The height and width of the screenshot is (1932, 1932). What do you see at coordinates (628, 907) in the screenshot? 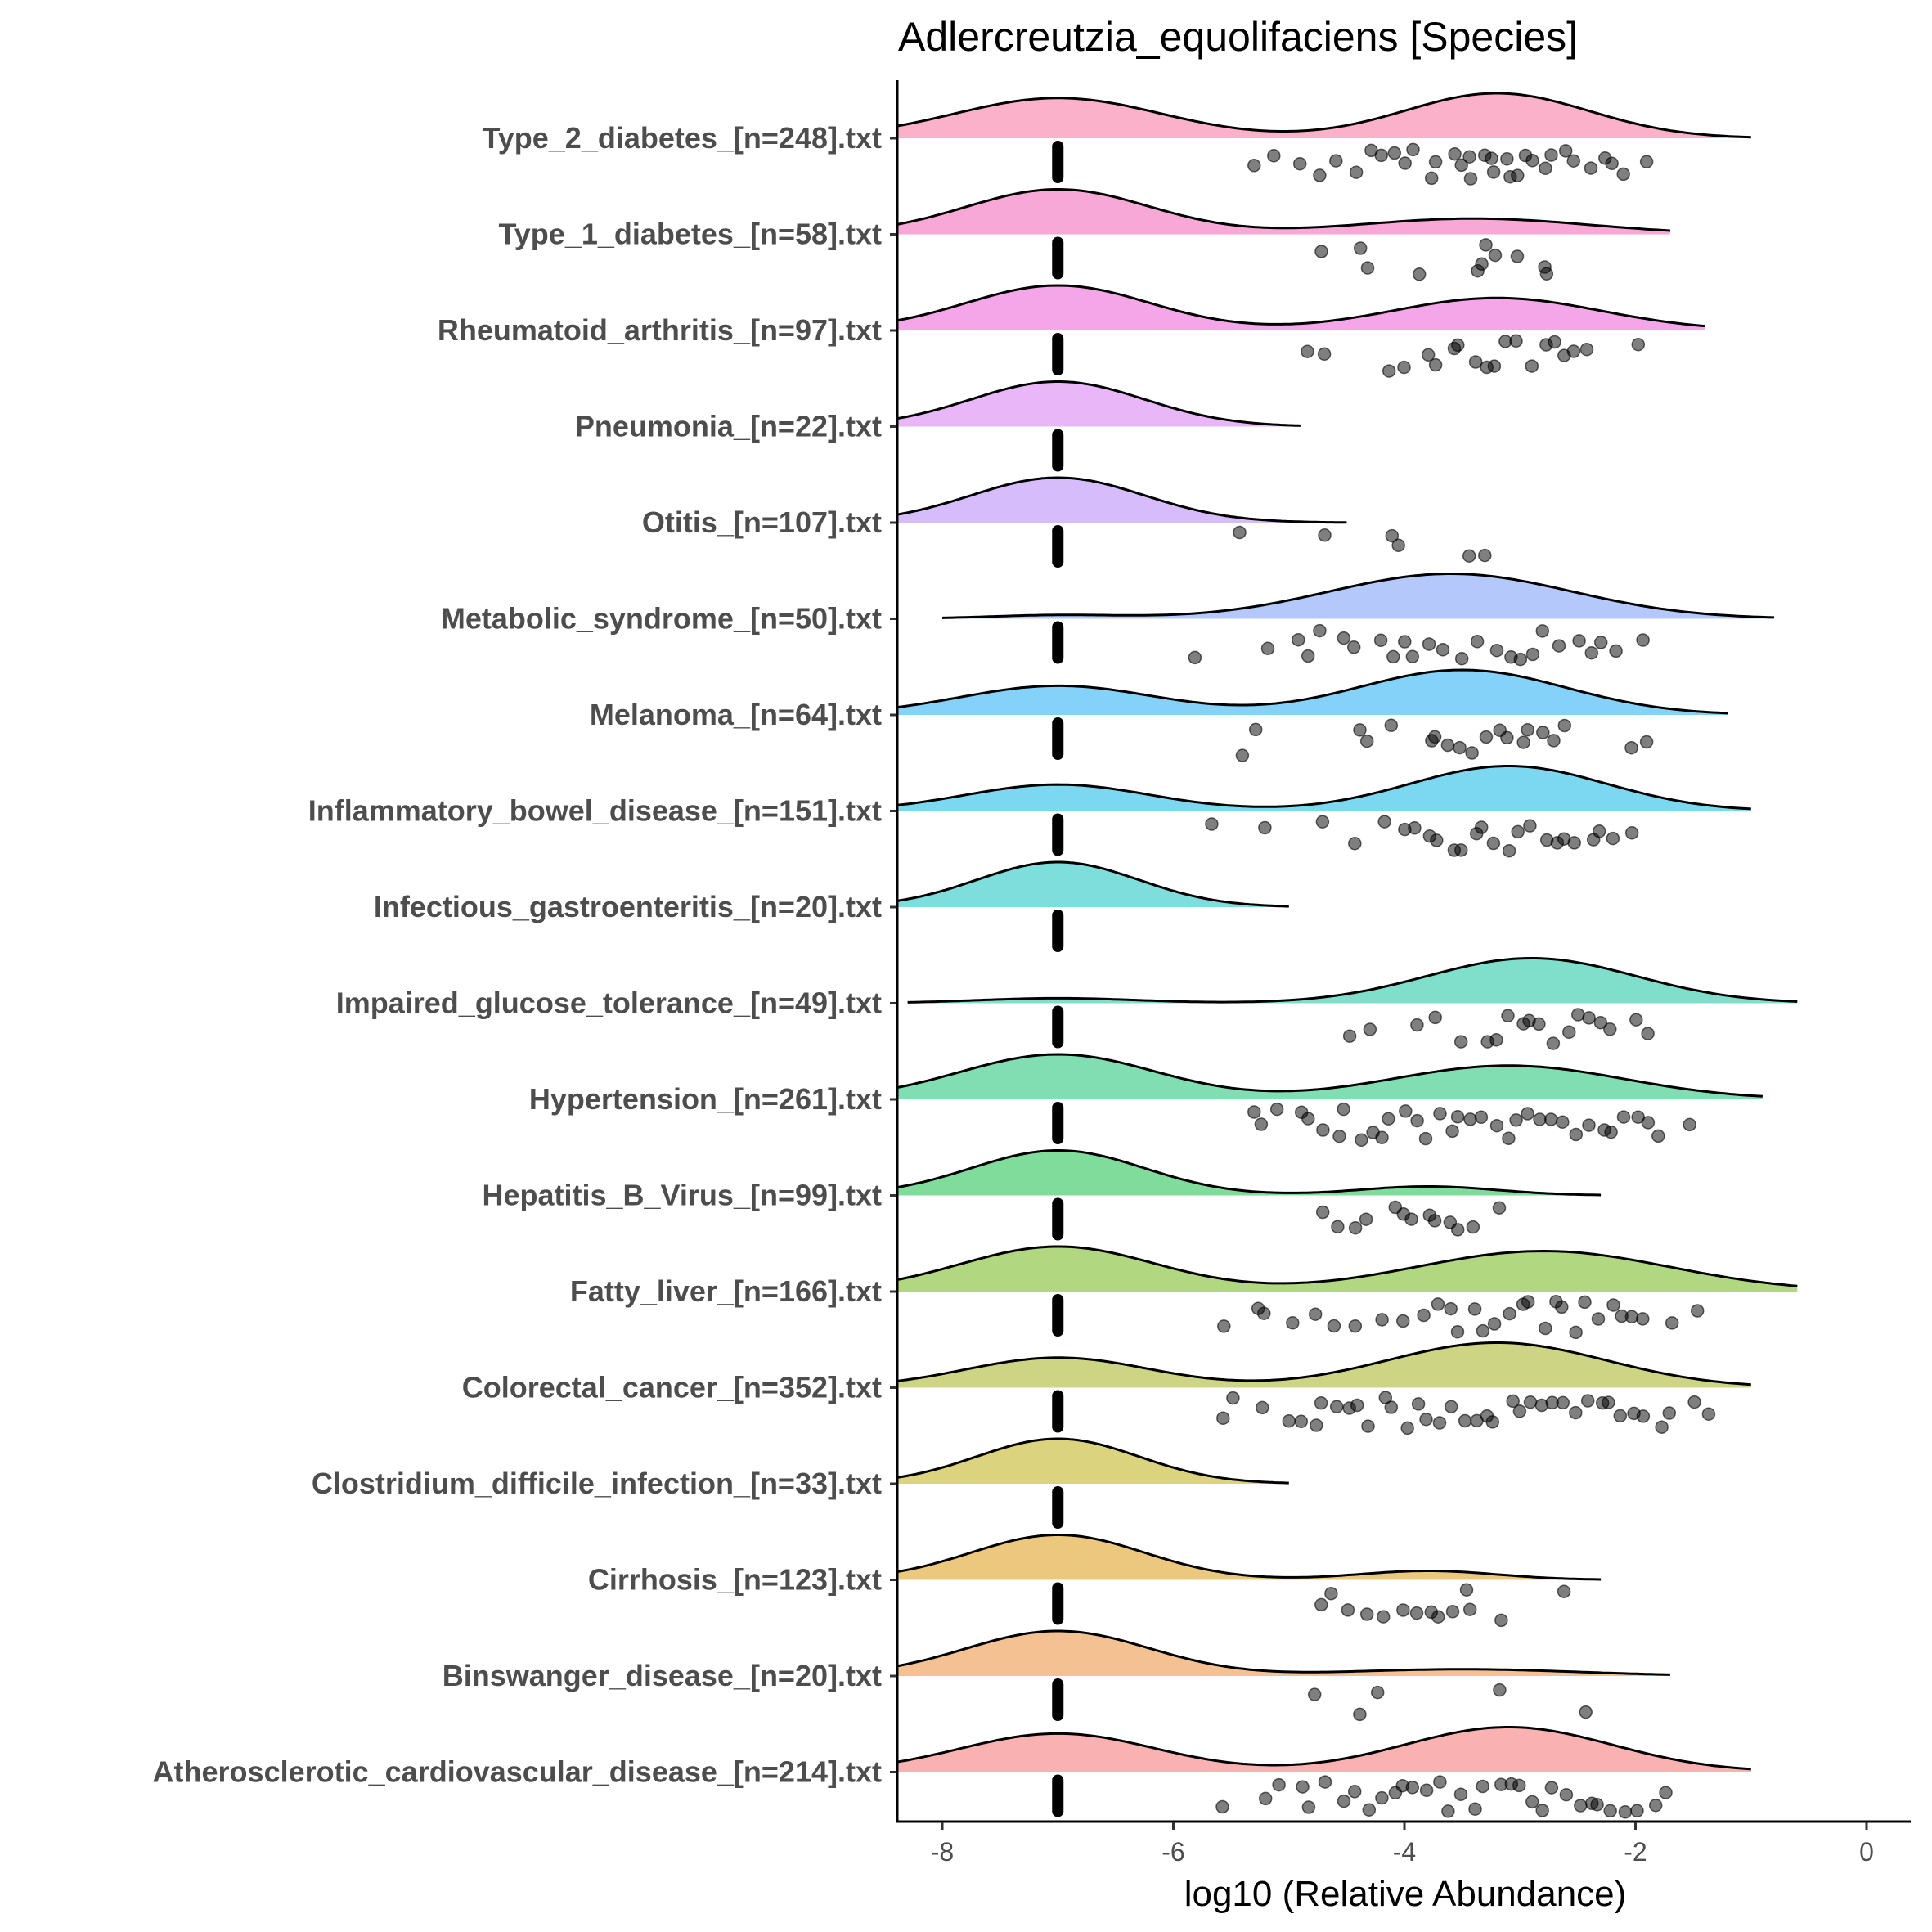
I see `y-tick-label: Infectious_gastroenteritis_[n=20].txt` at bounding box center [628, 907].